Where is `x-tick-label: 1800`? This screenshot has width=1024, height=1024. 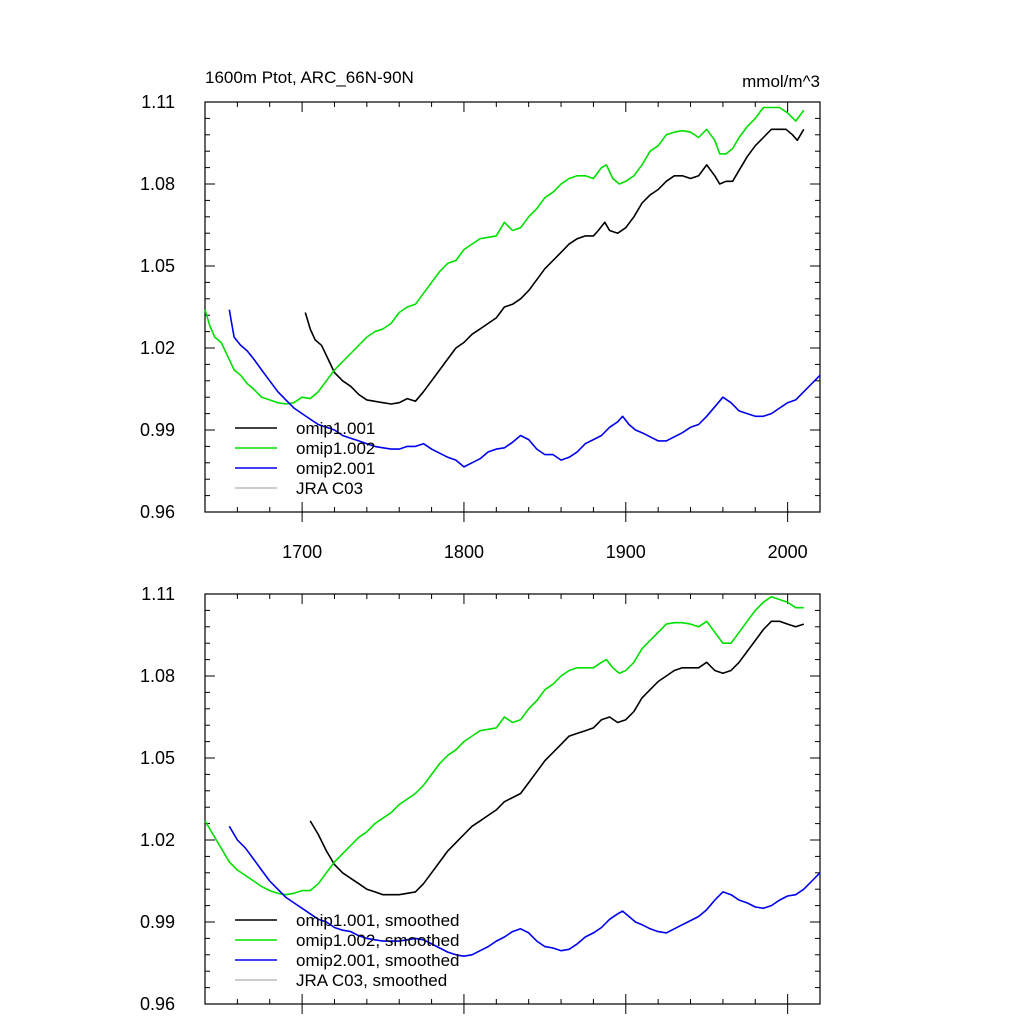
x-tick-label: 1800 is located at coordinates (464, 552).